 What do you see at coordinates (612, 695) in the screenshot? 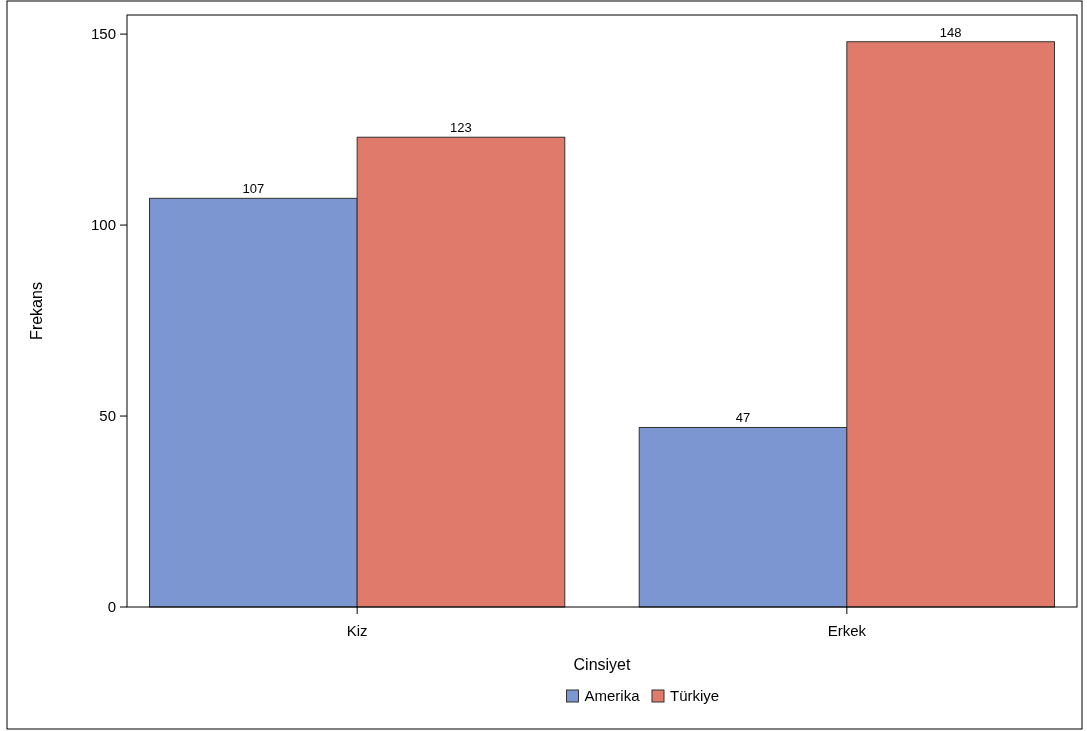
I see `legend-label: Amerika` at bounding box center [612, 695].